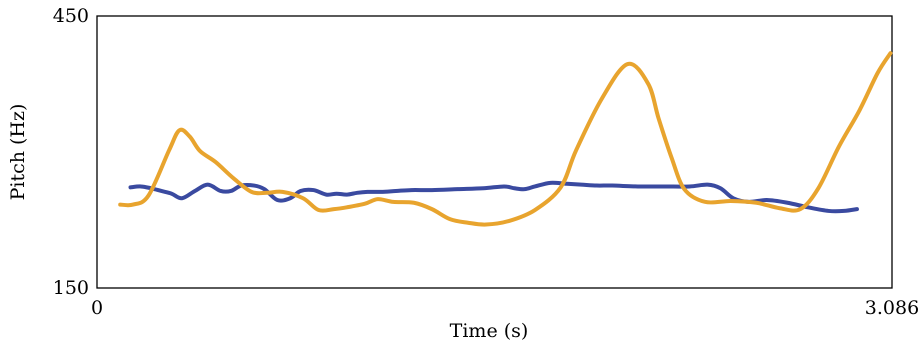  I want to click on x-tick-label-max: 3.086, so click(892, 308).